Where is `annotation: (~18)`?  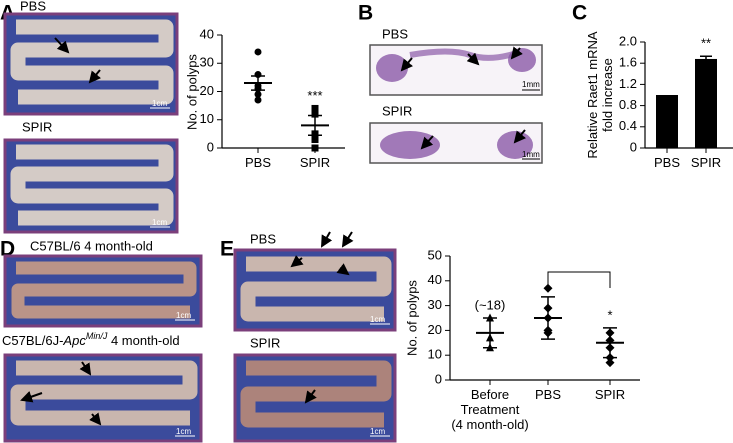 annotation: (~18) is located at coordinates (490, 304).